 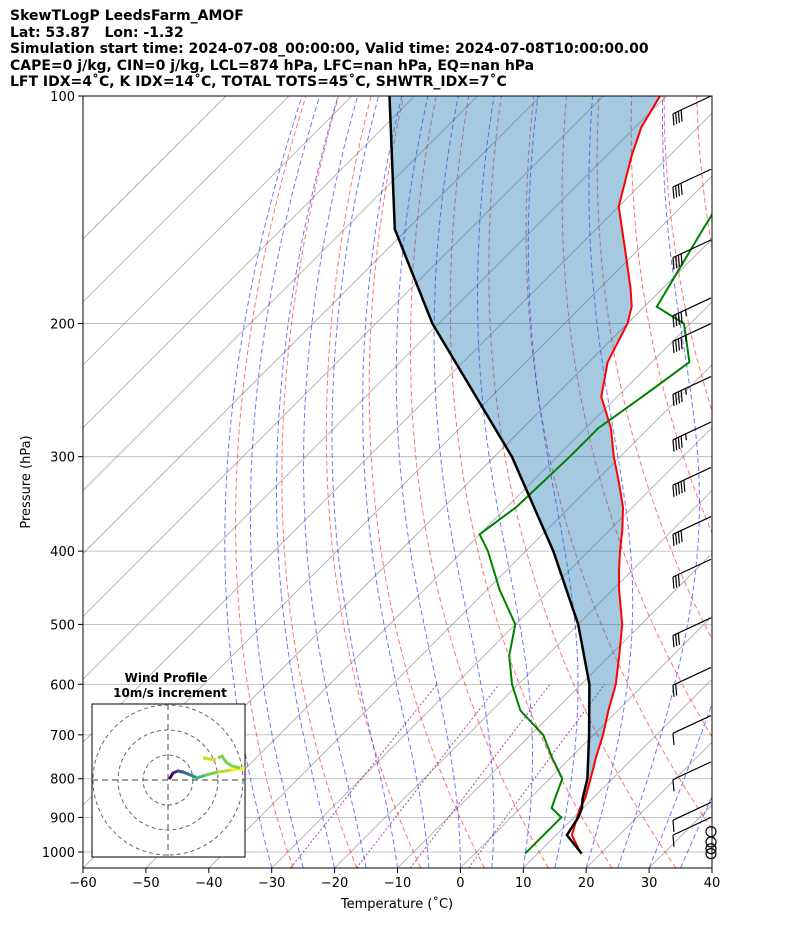 I want to click on y-tick-label: 1000, so click(x=58, y=853).